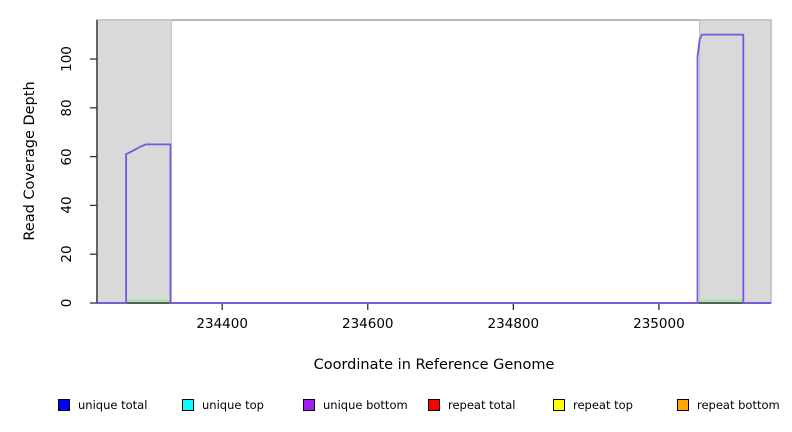 The height and width of the screenshot is (432, 792). I want to click on legend-item-repeat-total: repeat total, so click(471, 405).